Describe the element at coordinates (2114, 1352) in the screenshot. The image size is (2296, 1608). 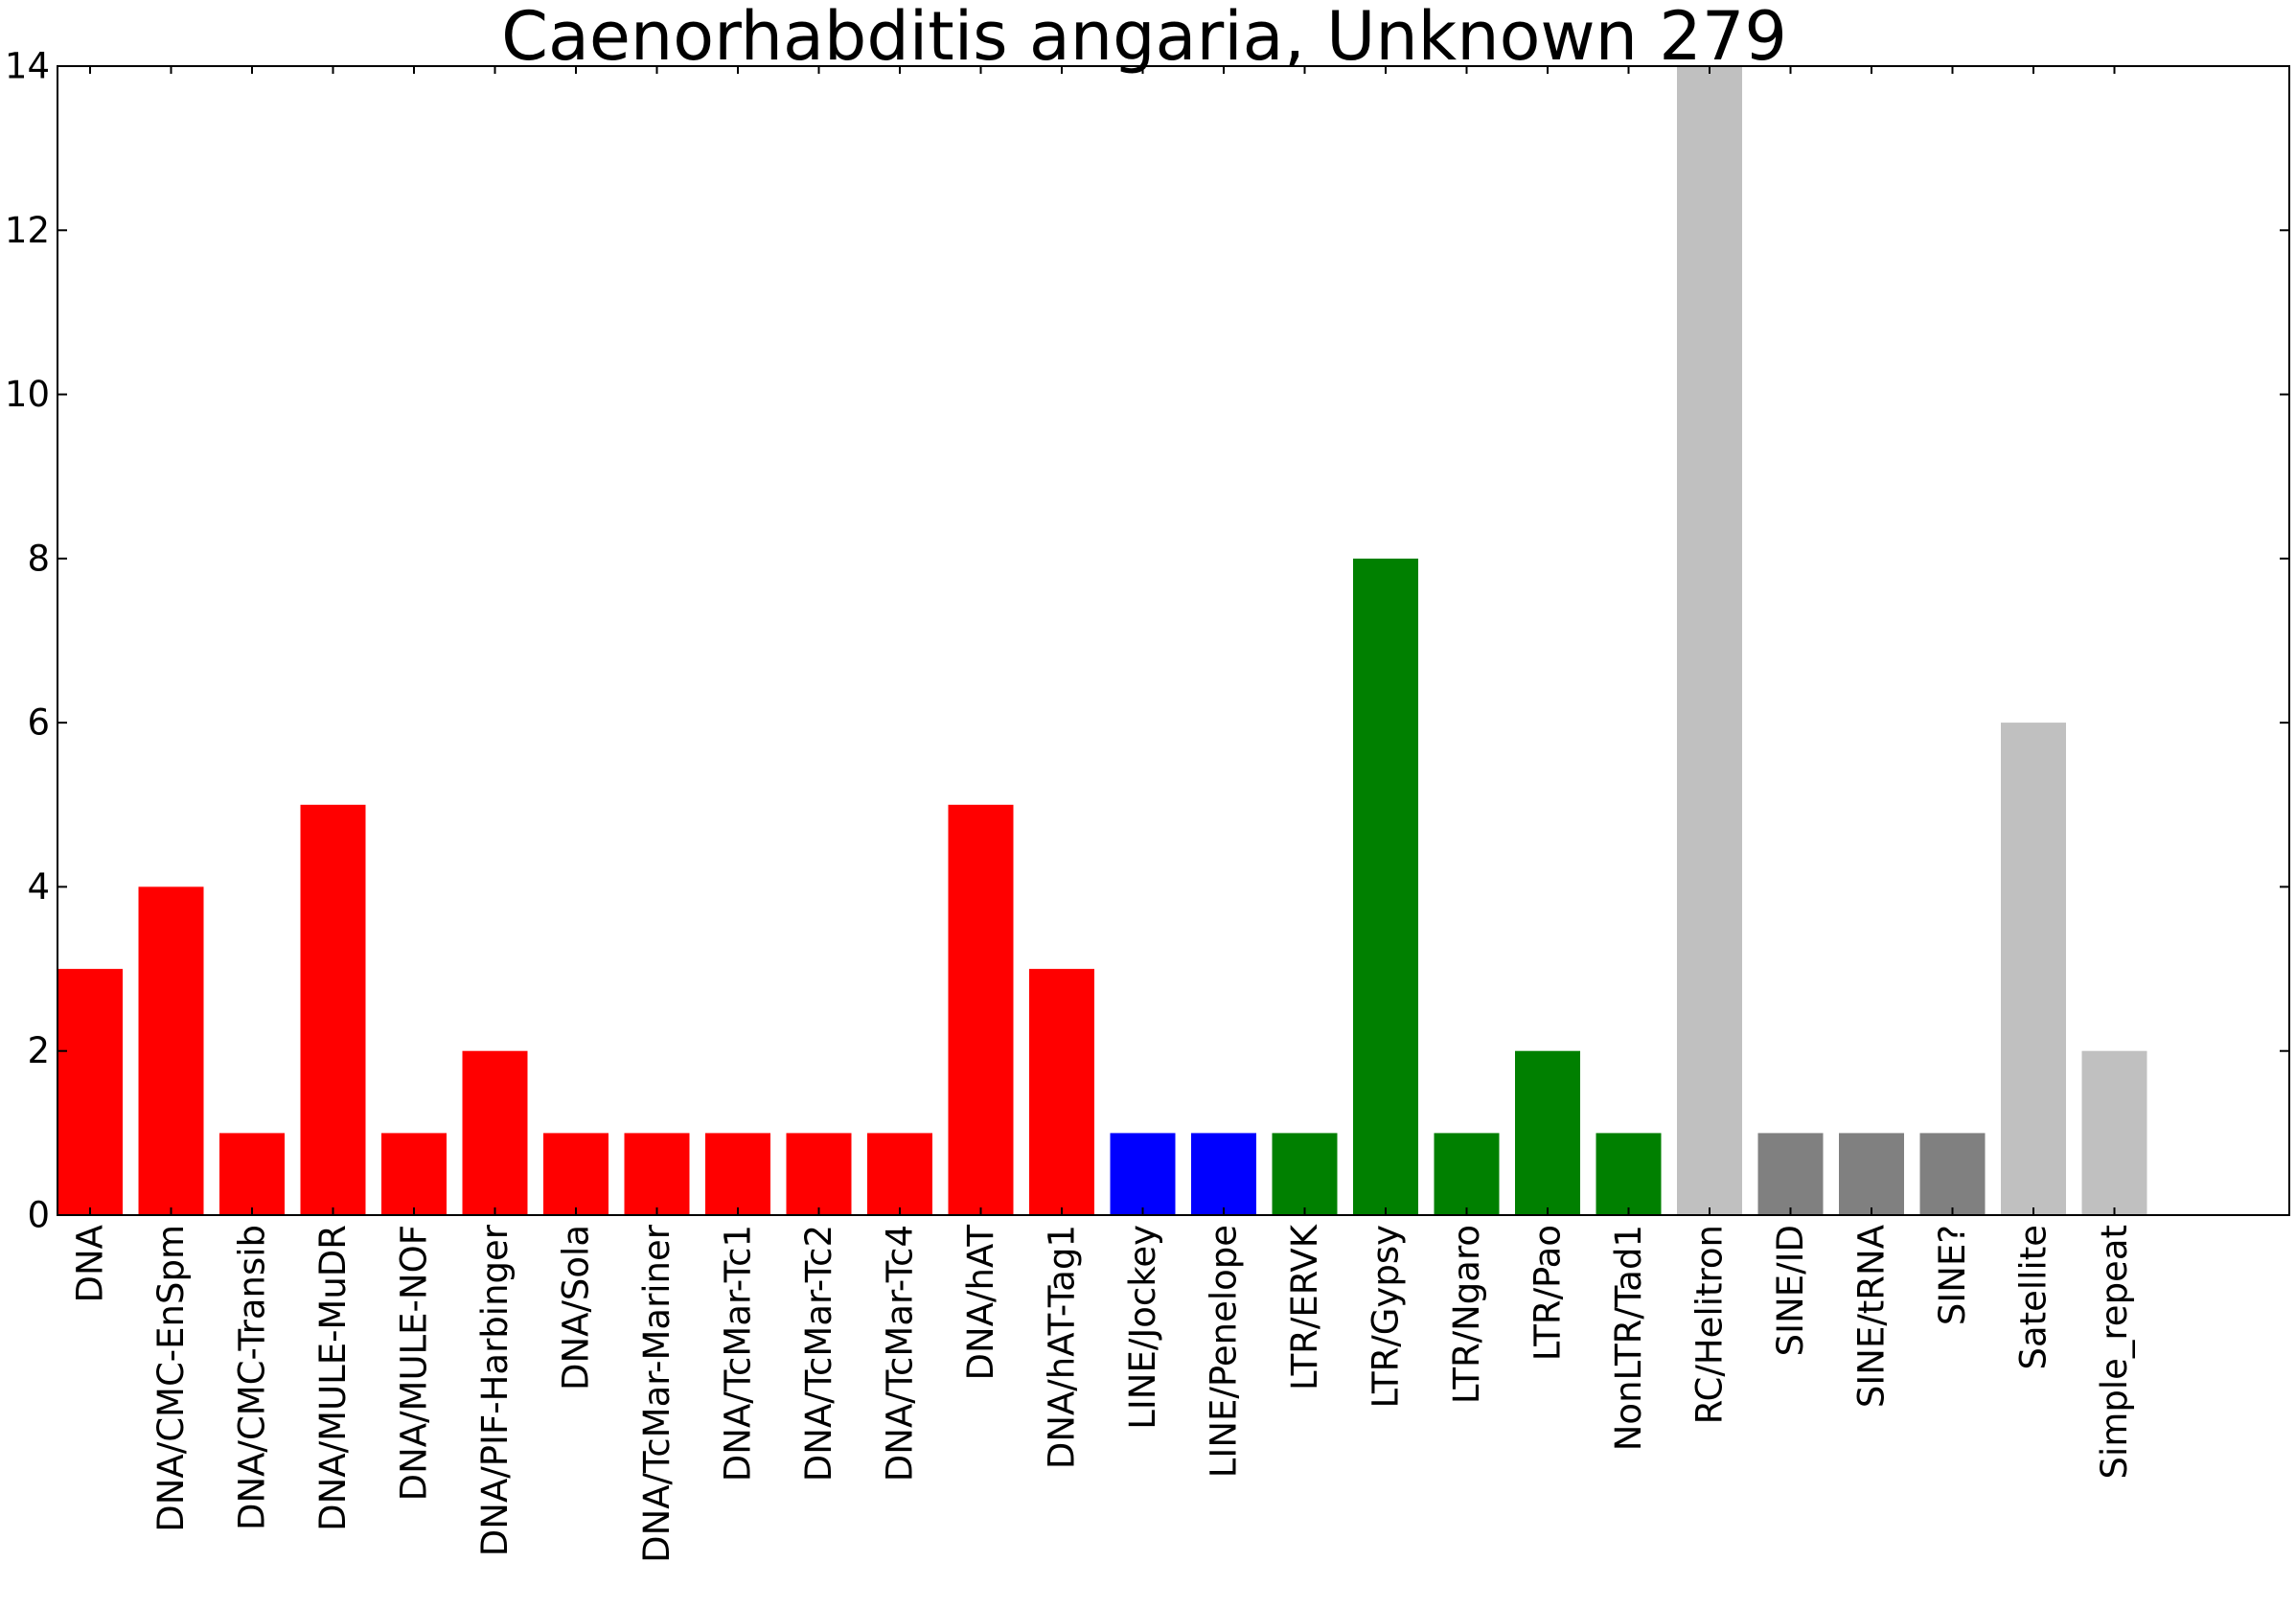
I see `x-tick-label: Simple_repeat` at that location.